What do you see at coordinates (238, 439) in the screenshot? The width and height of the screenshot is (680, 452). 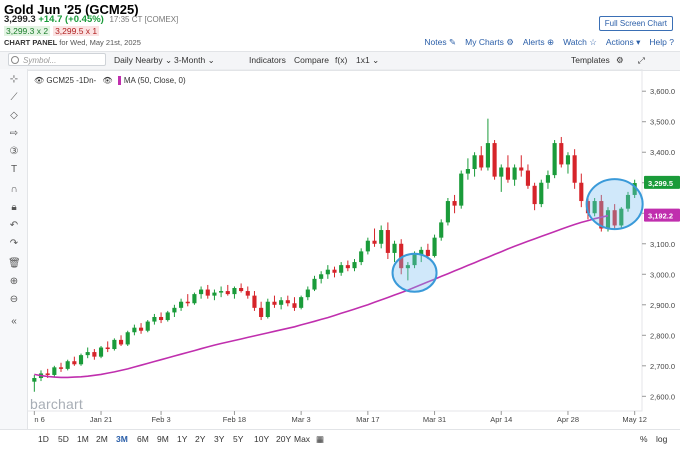 I see `range-5y: 5Y` at bounding box center [238, 439].